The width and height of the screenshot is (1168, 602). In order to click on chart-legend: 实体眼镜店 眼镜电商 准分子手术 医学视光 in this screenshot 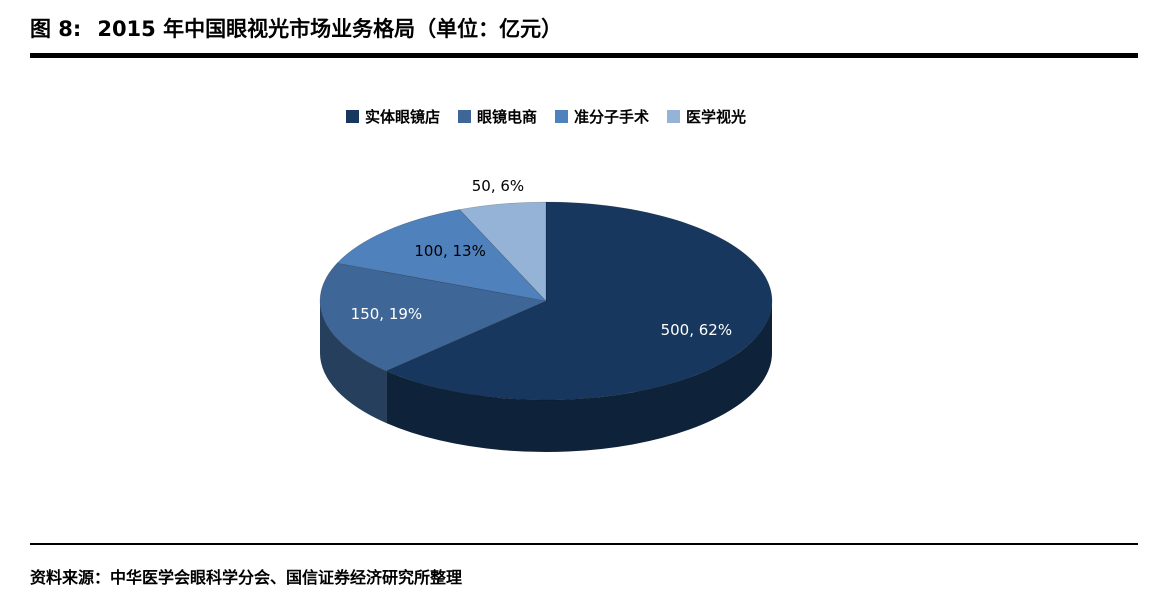, I will do `click(546, 116)`.